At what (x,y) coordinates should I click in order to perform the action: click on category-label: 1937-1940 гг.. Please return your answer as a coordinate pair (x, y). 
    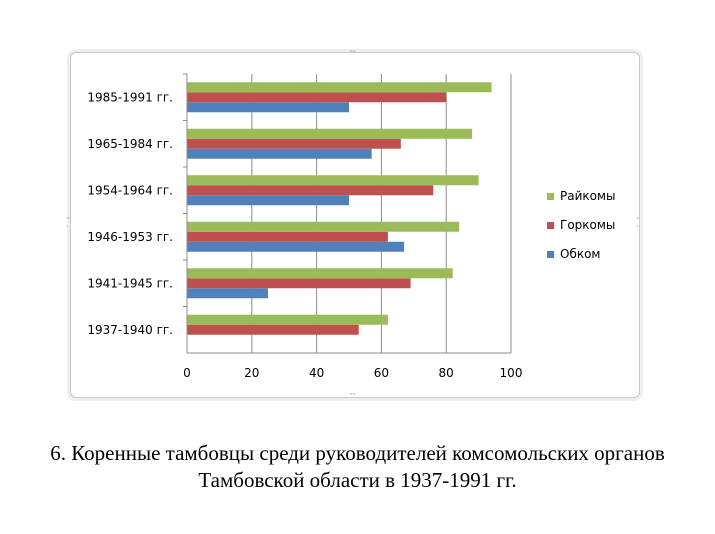
    Looking at the image, I should click on (130, 330).